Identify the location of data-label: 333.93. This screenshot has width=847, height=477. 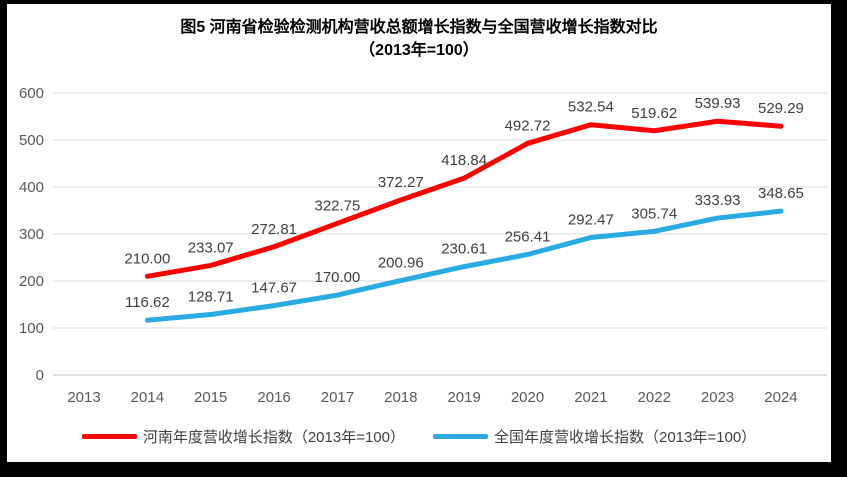
(718, 200).